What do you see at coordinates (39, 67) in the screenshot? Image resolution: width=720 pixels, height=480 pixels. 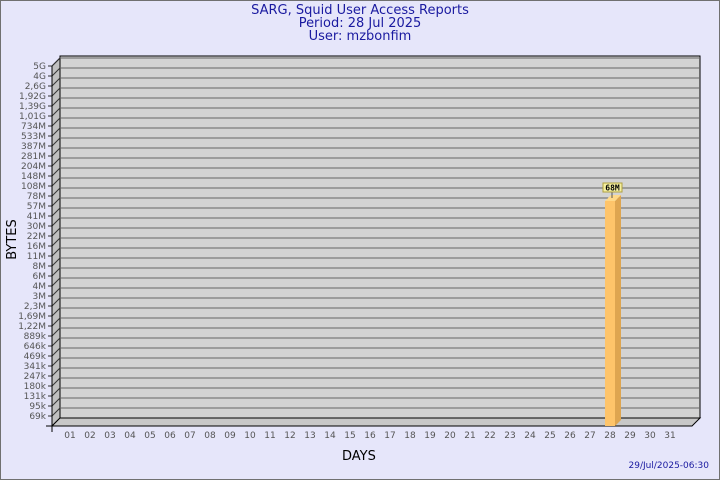 I see `y-tick-label: 5G` at bounding box center [39, 67].